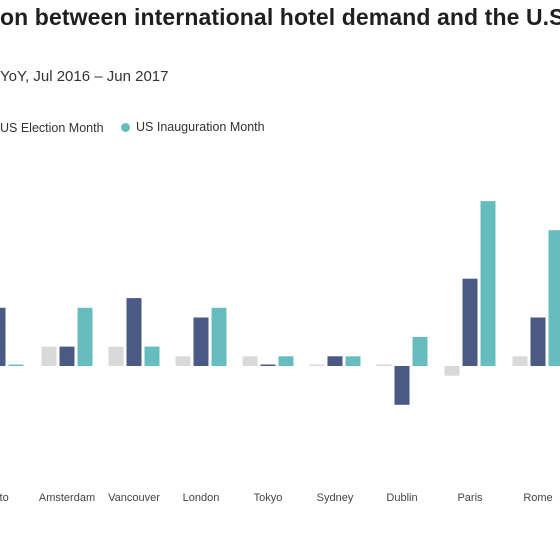 The height and width of the screenshot is (560, 560). I want to click on x-tick-label: London, so click(201, 498).